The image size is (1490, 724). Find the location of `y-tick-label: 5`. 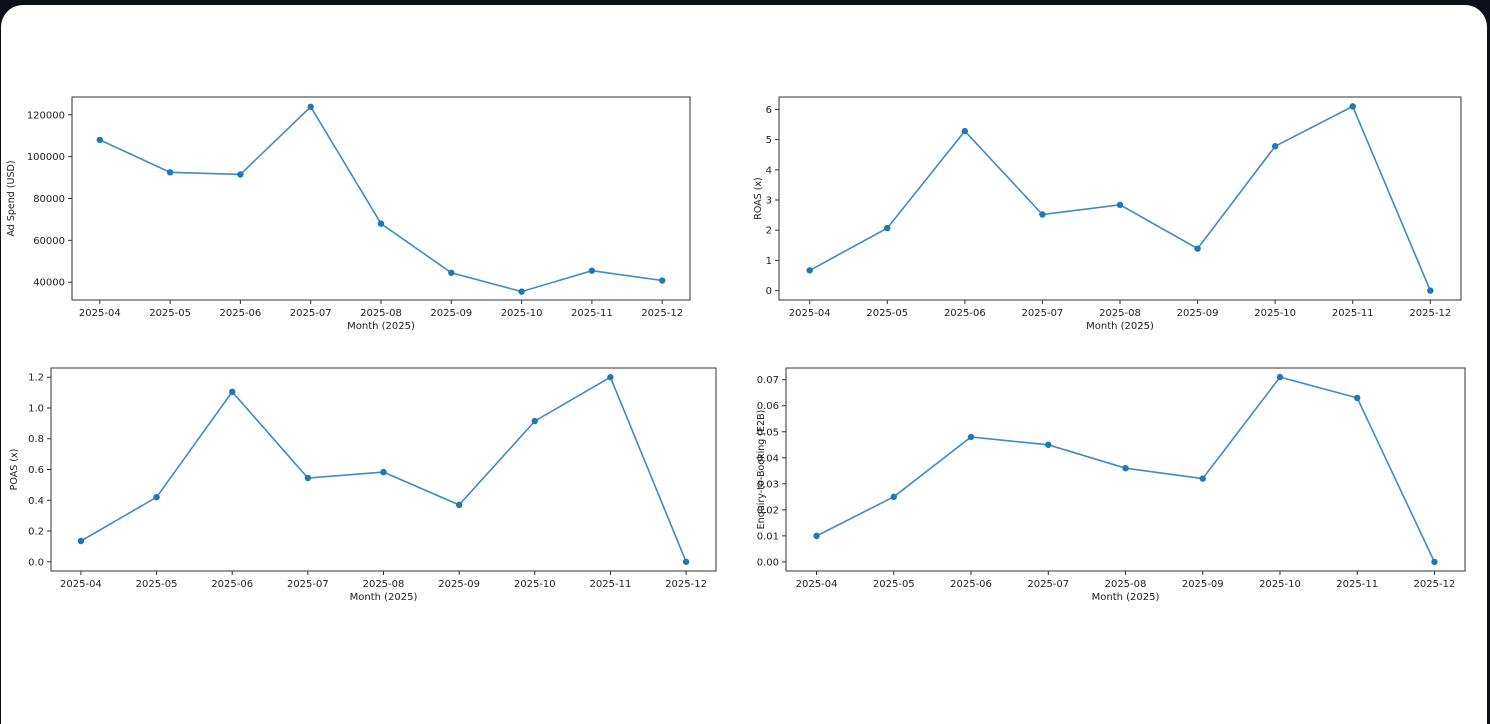

y-tick-label: 5 is located at coordinates (769, 140).